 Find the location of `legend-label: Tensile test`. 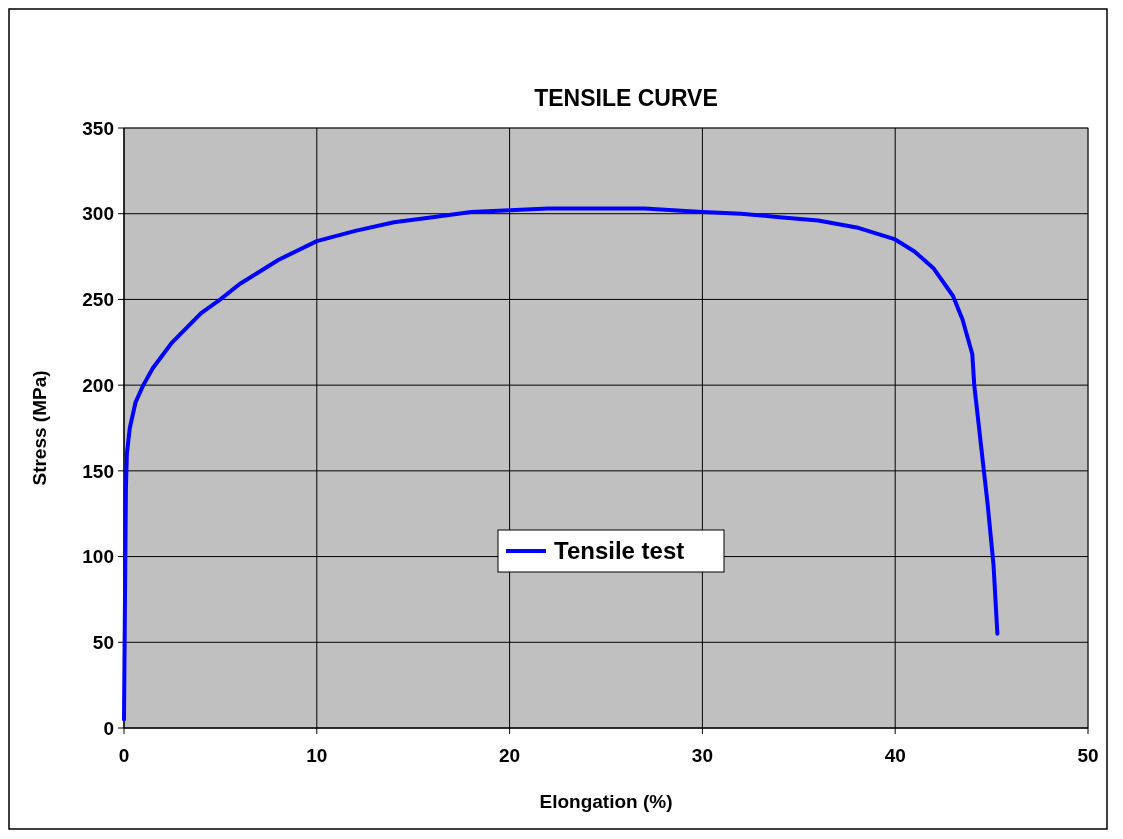

legend-label: Tensile test is located at coordinates (619, 551).